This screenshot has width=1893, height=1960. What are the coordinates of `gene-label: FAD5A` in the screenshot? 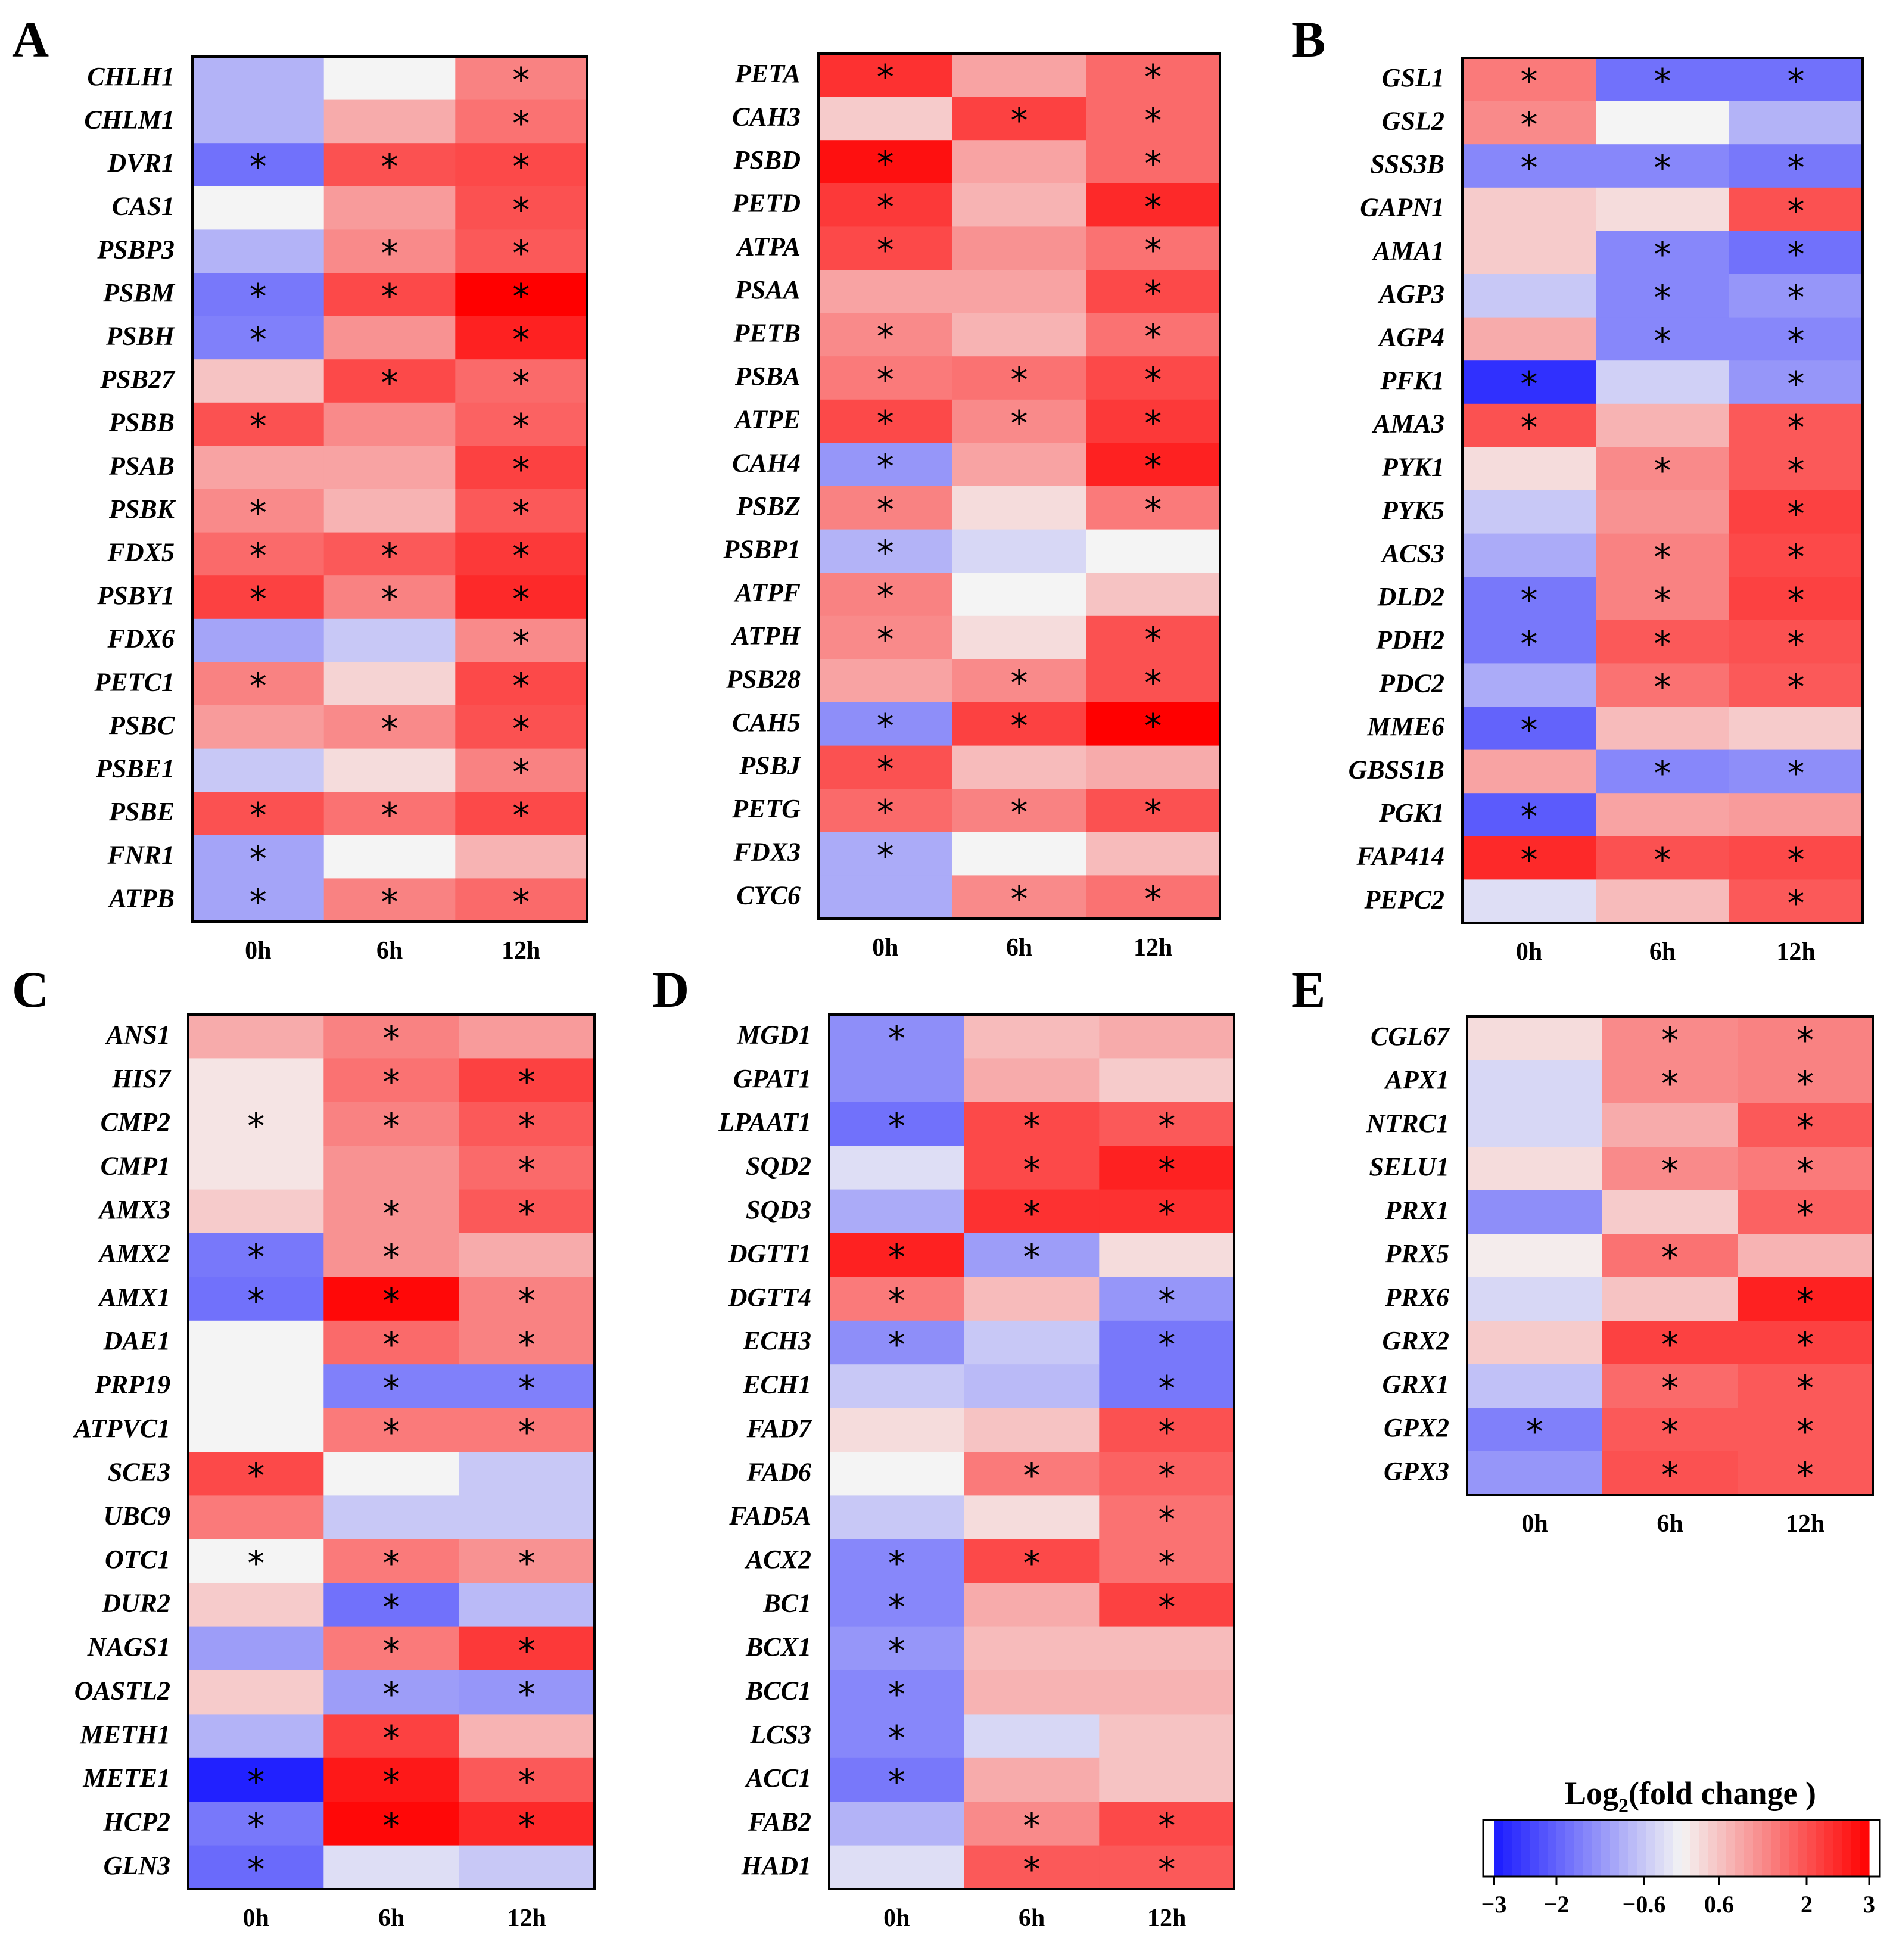 It's located at (769, 1515).